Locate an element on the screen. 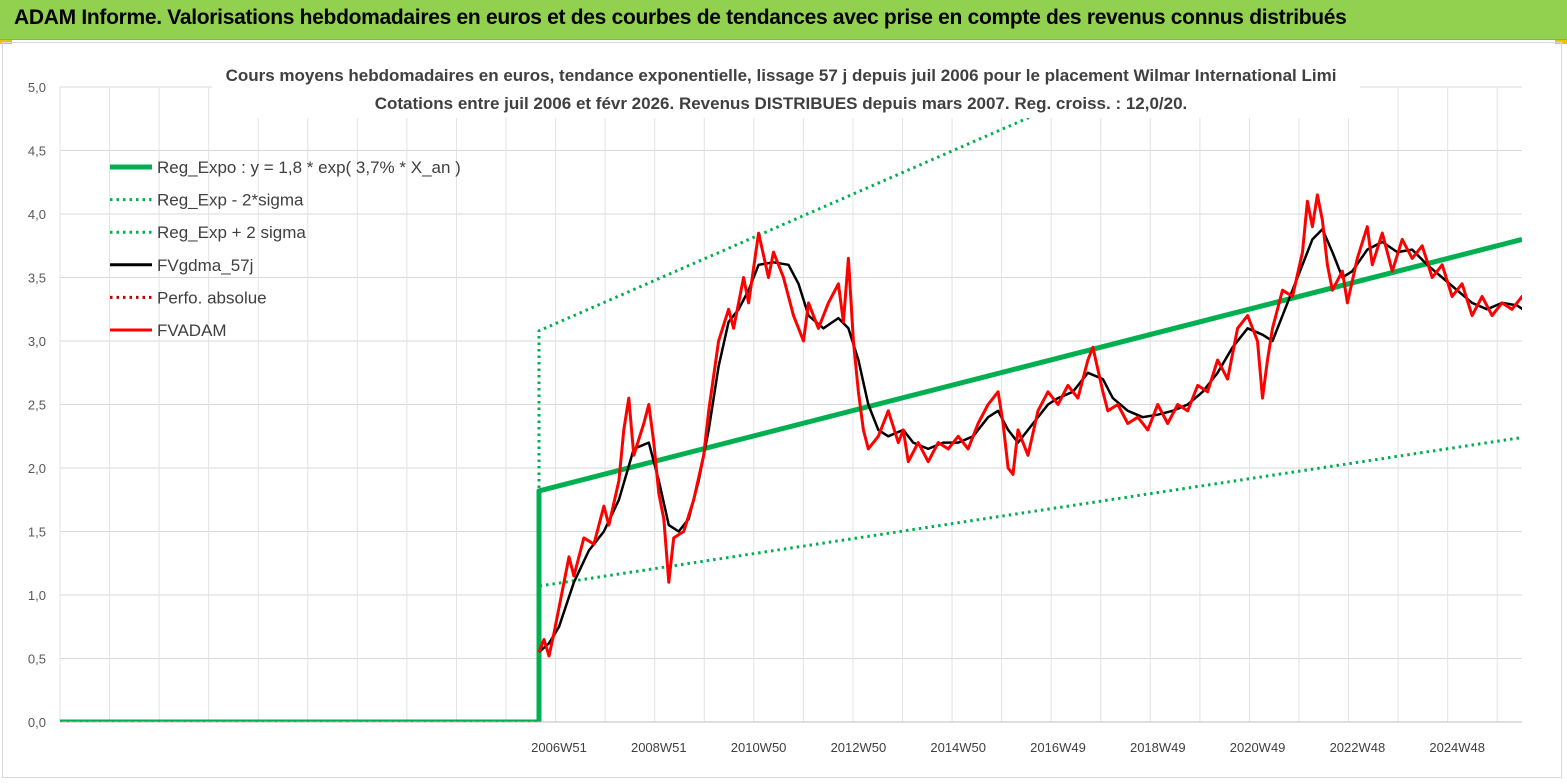 The width and height of the screenshot is (1567, 783). y-tick-label: 5,0 is located at coordinates (37, 87).